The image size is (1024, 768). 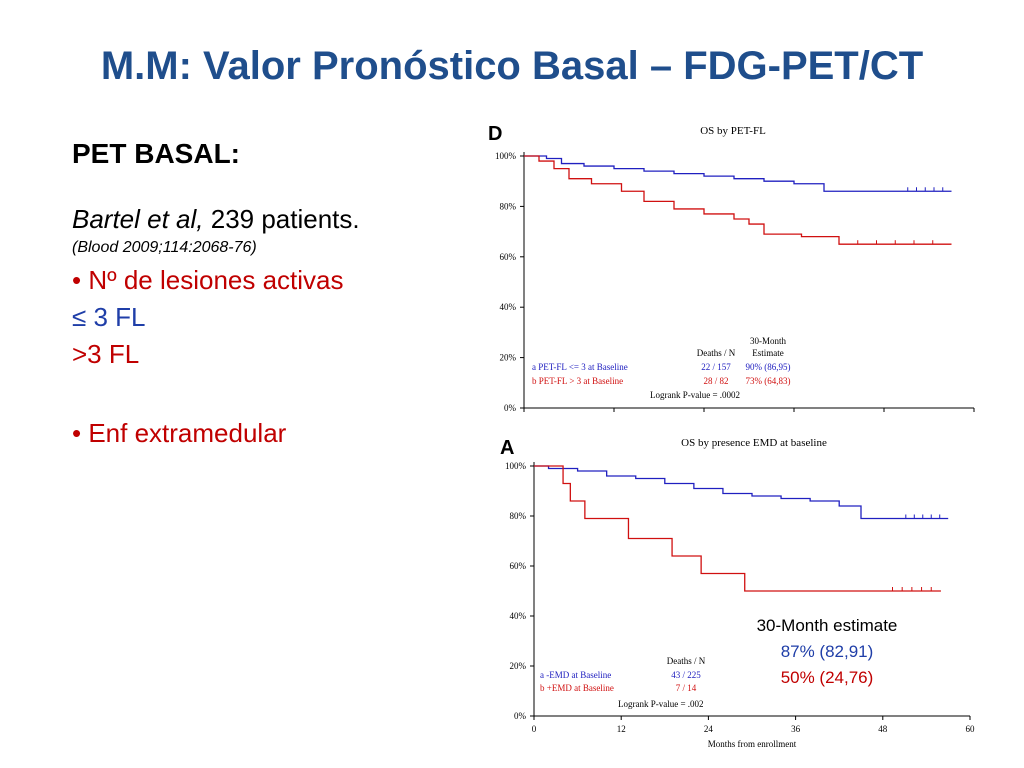 What do you see at coordinates (686, 661) in the screenshot?
I see `chart-a-table-header-deaths: Deaths / N` at bounding box center [686, 661].